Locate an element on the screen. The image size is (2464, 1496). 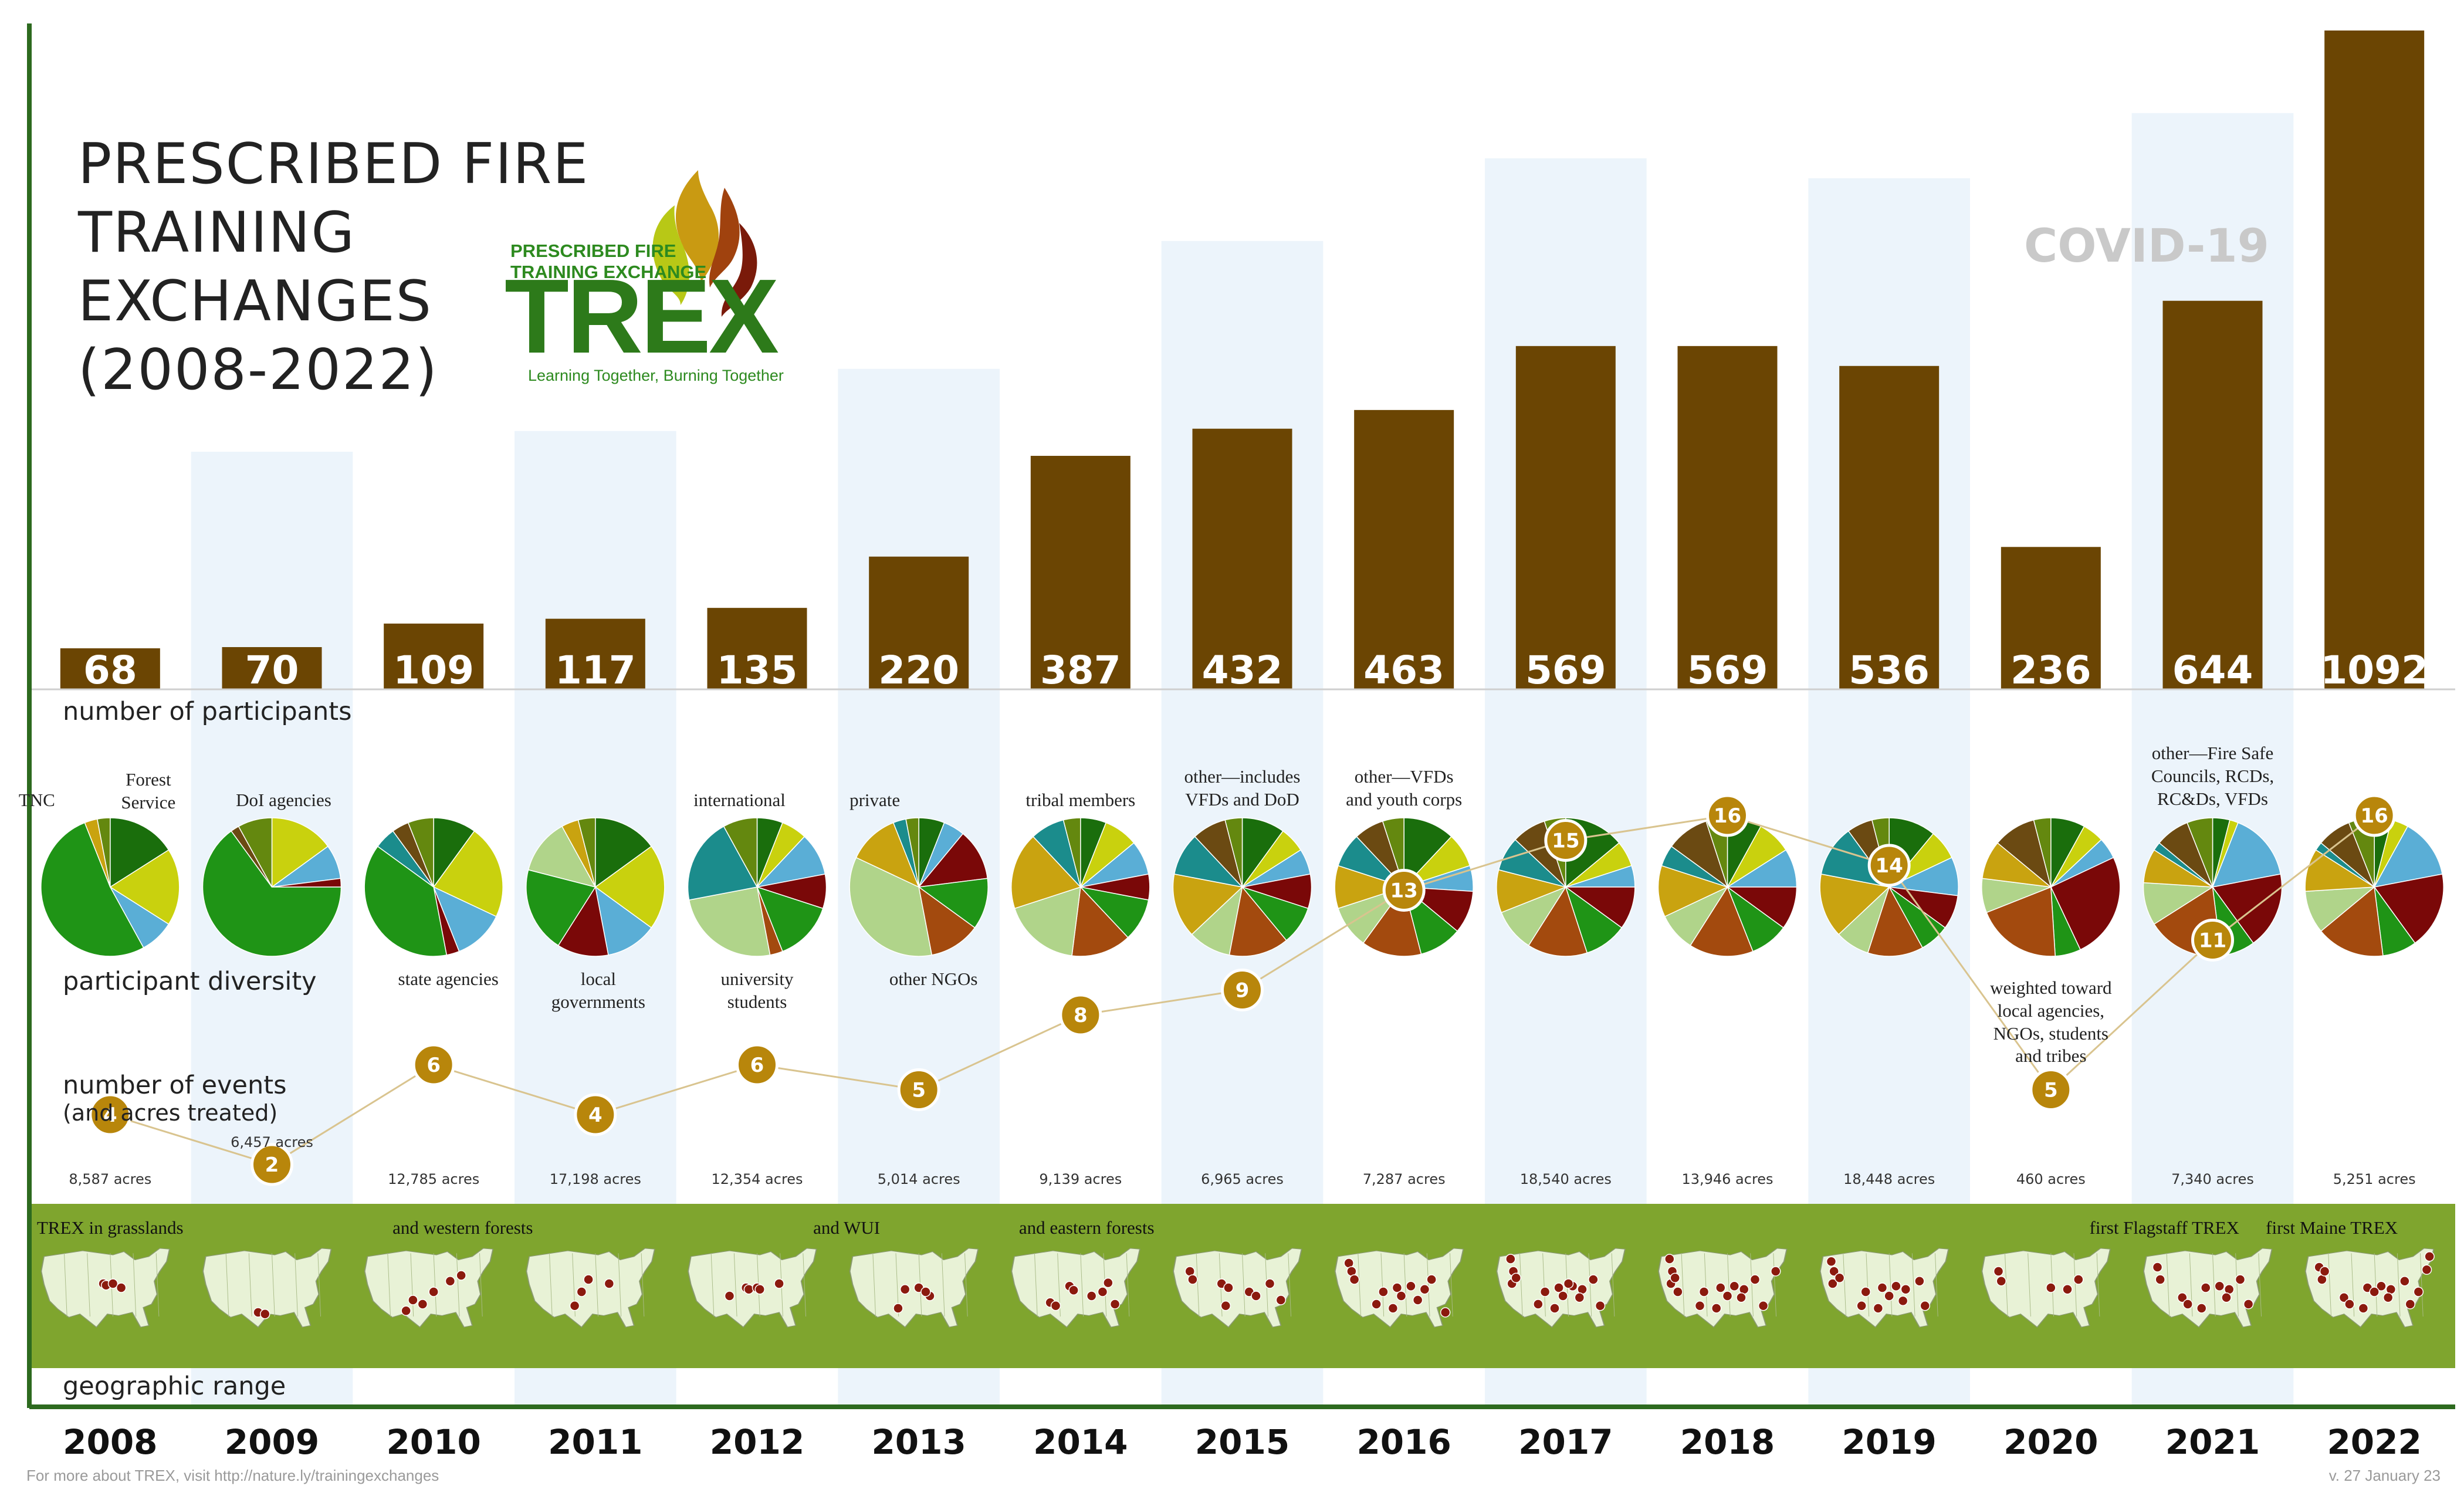
year-label-2016: 2016 is located at coordinates (1403, 1442).